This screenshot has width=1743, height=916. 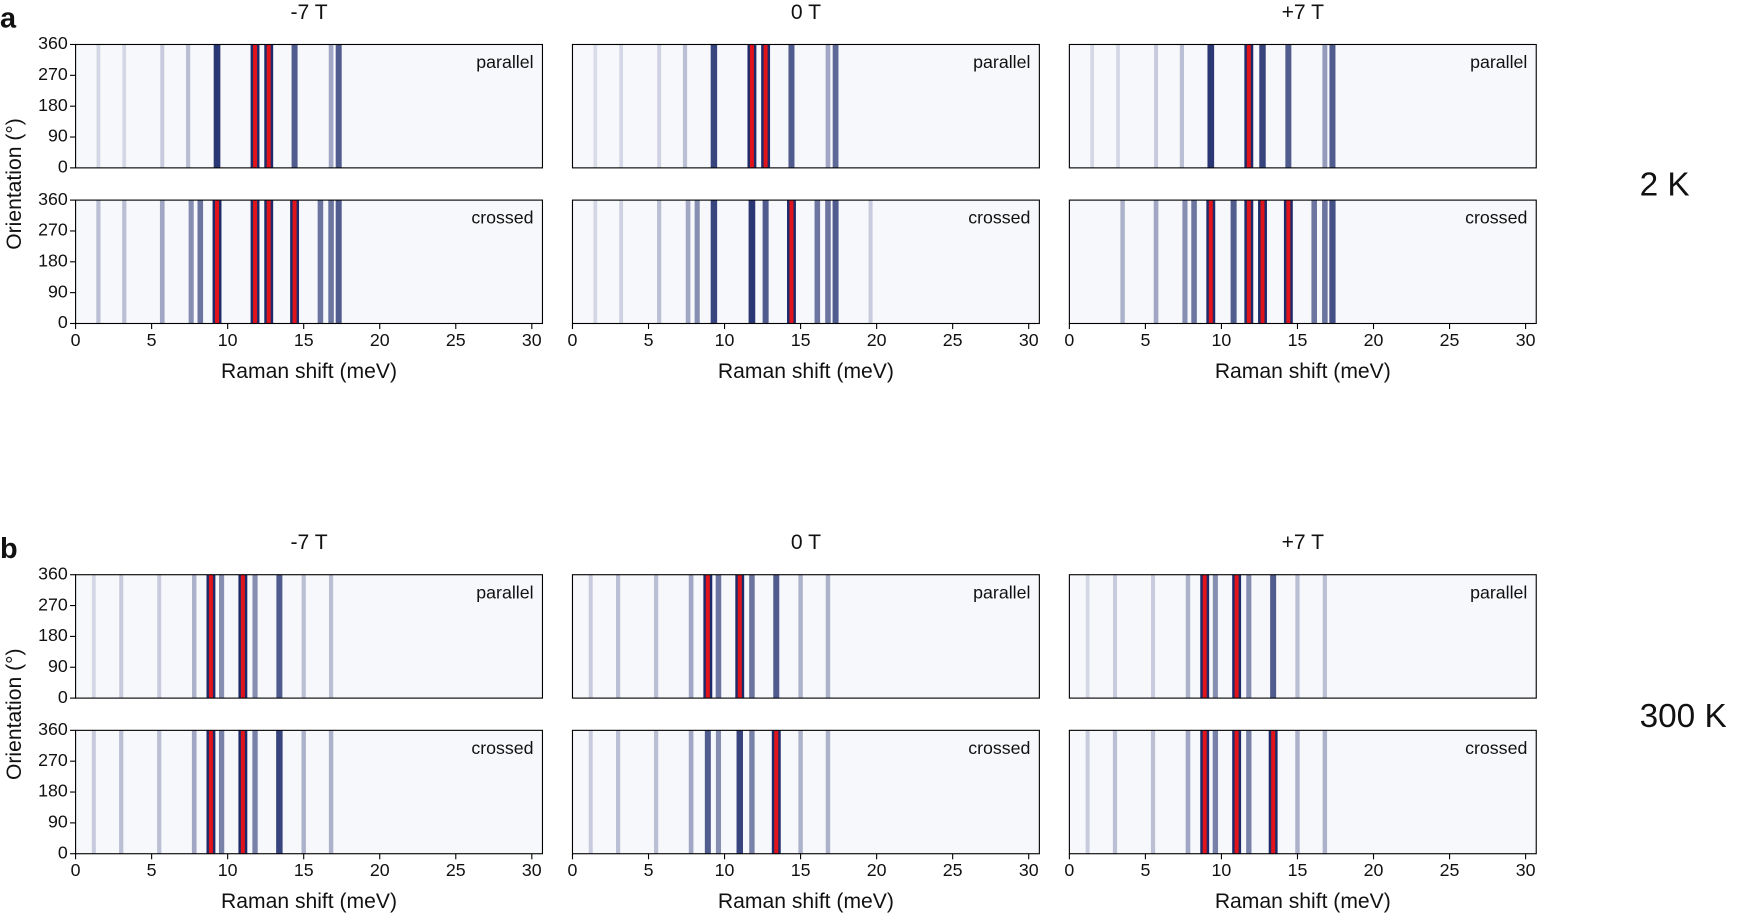 I want to click on panel-label: a, so click(x=8, y=19).